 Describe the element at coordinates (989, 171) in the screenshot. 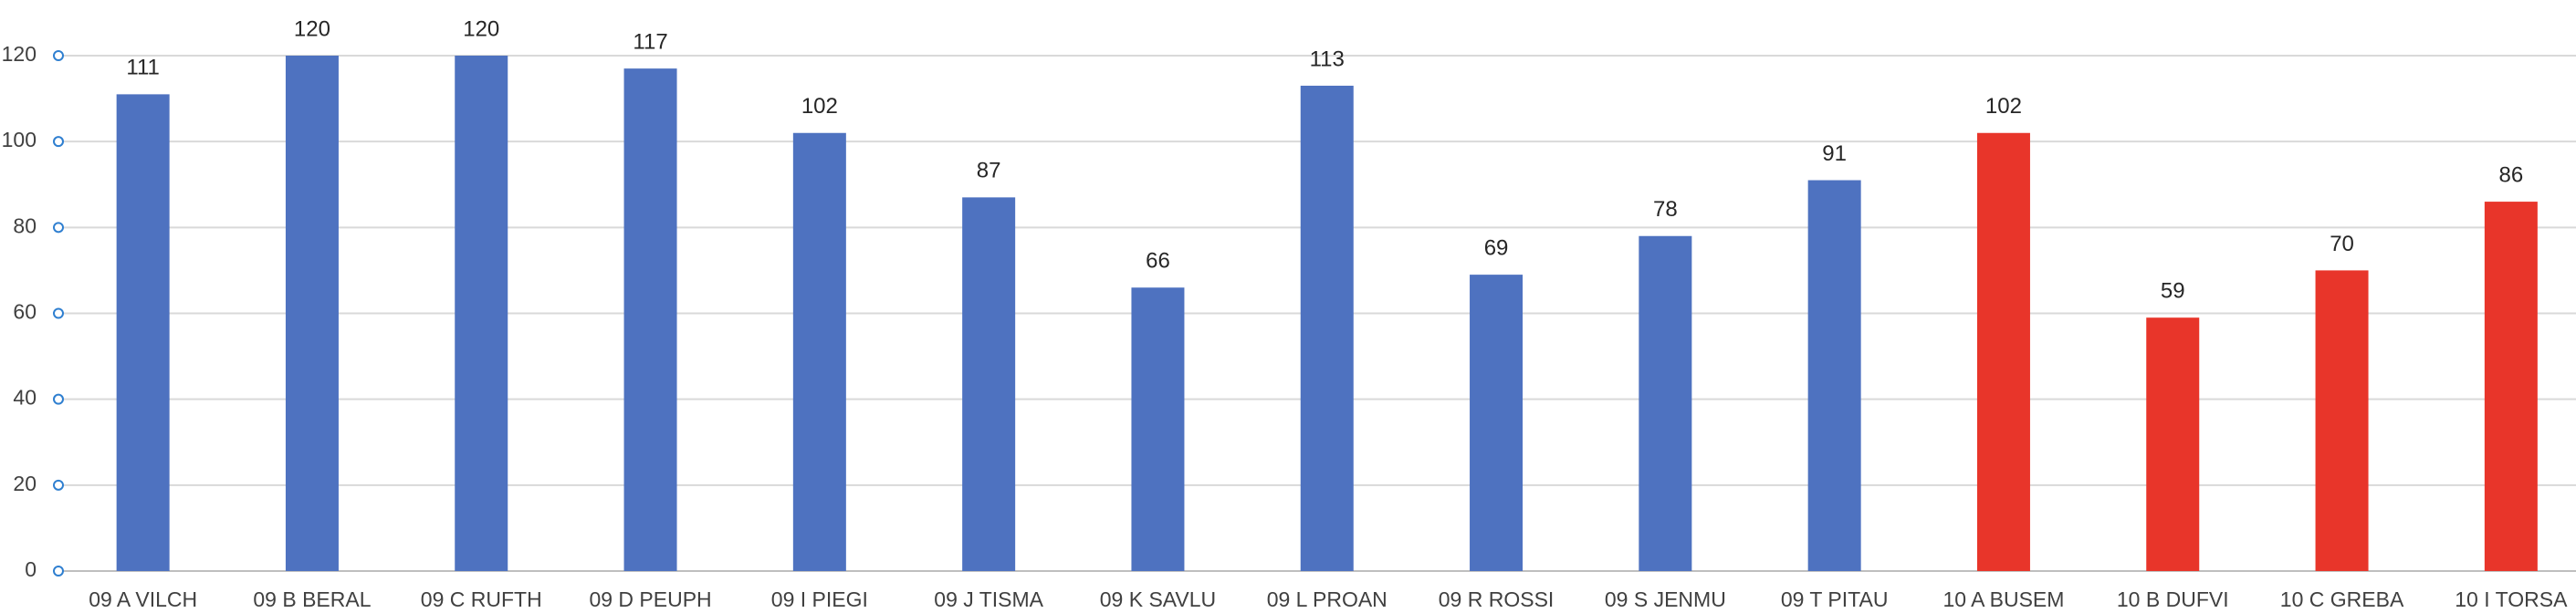

I see `data-label: 87` at that location.